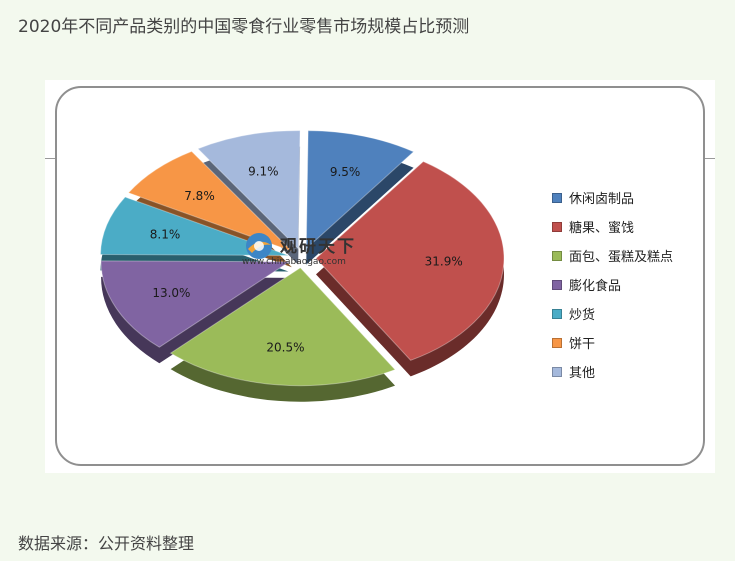 The width and height of the screenshot is (735, 561). I want to click on chart-legend: 休闲卤制品 糖果、蜜饯 面包、蛋糕及糕点 膨化食品 炒货 饼干 其他, so click(612, 284).